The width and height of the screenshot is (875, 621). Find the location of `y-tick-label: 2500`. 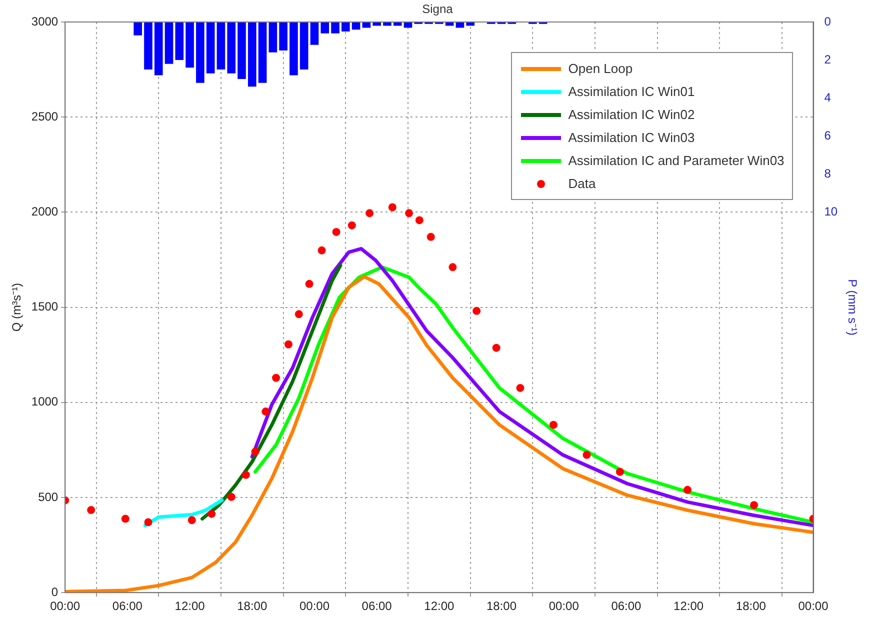

y-tick-label: 2500 is located at coordinates (44, 116).